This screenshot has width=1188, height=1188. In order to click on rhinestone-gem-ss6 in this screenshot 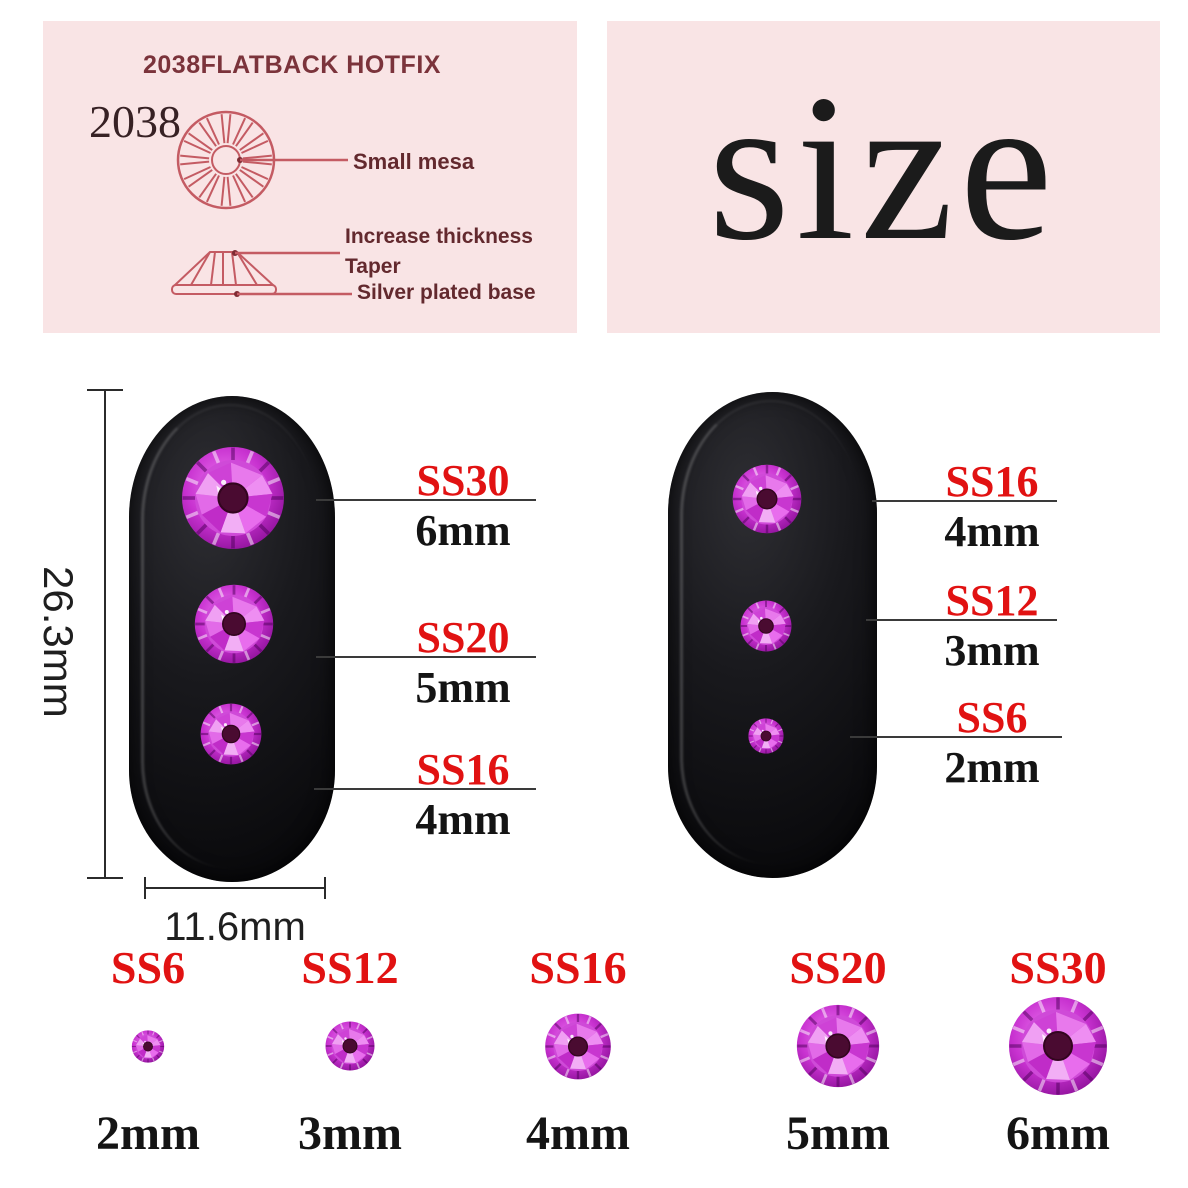, I will do `click(766, 736)`.